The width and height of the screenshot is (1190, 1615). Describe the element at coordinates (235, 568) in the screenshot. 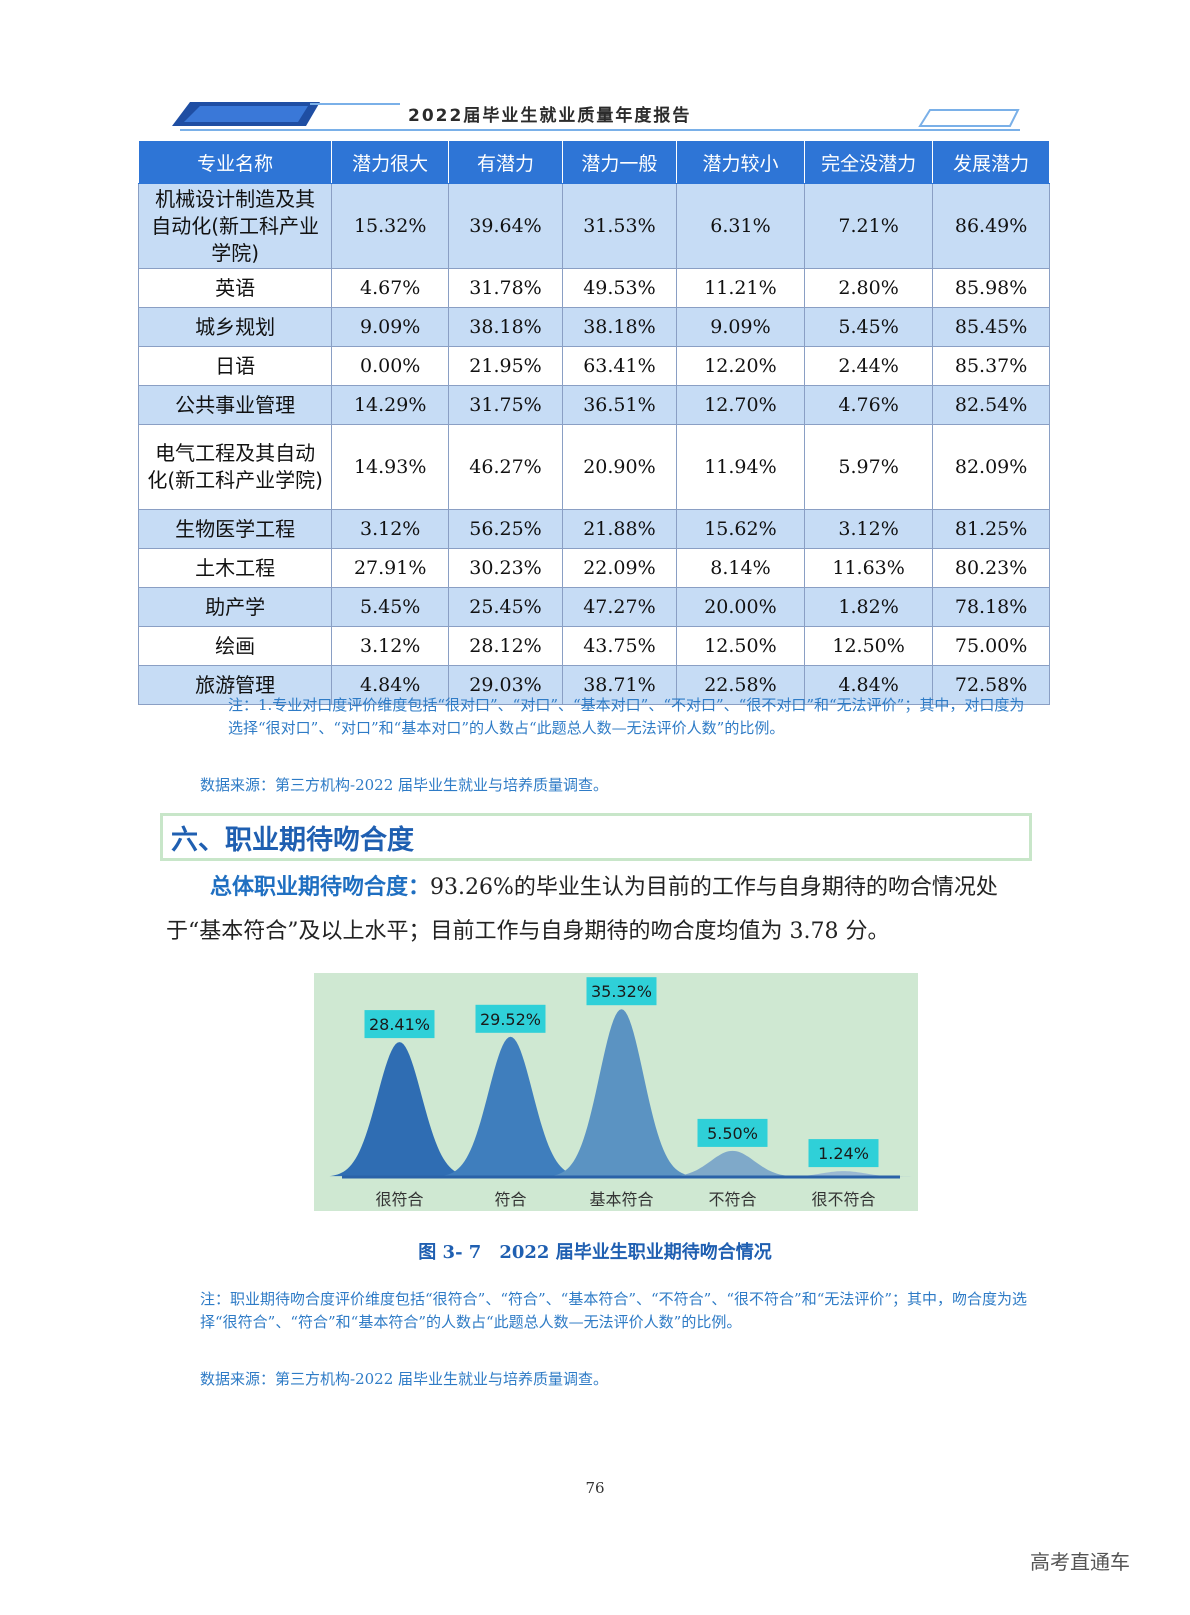

I see `major-name-cell: 土木工程` at that location.